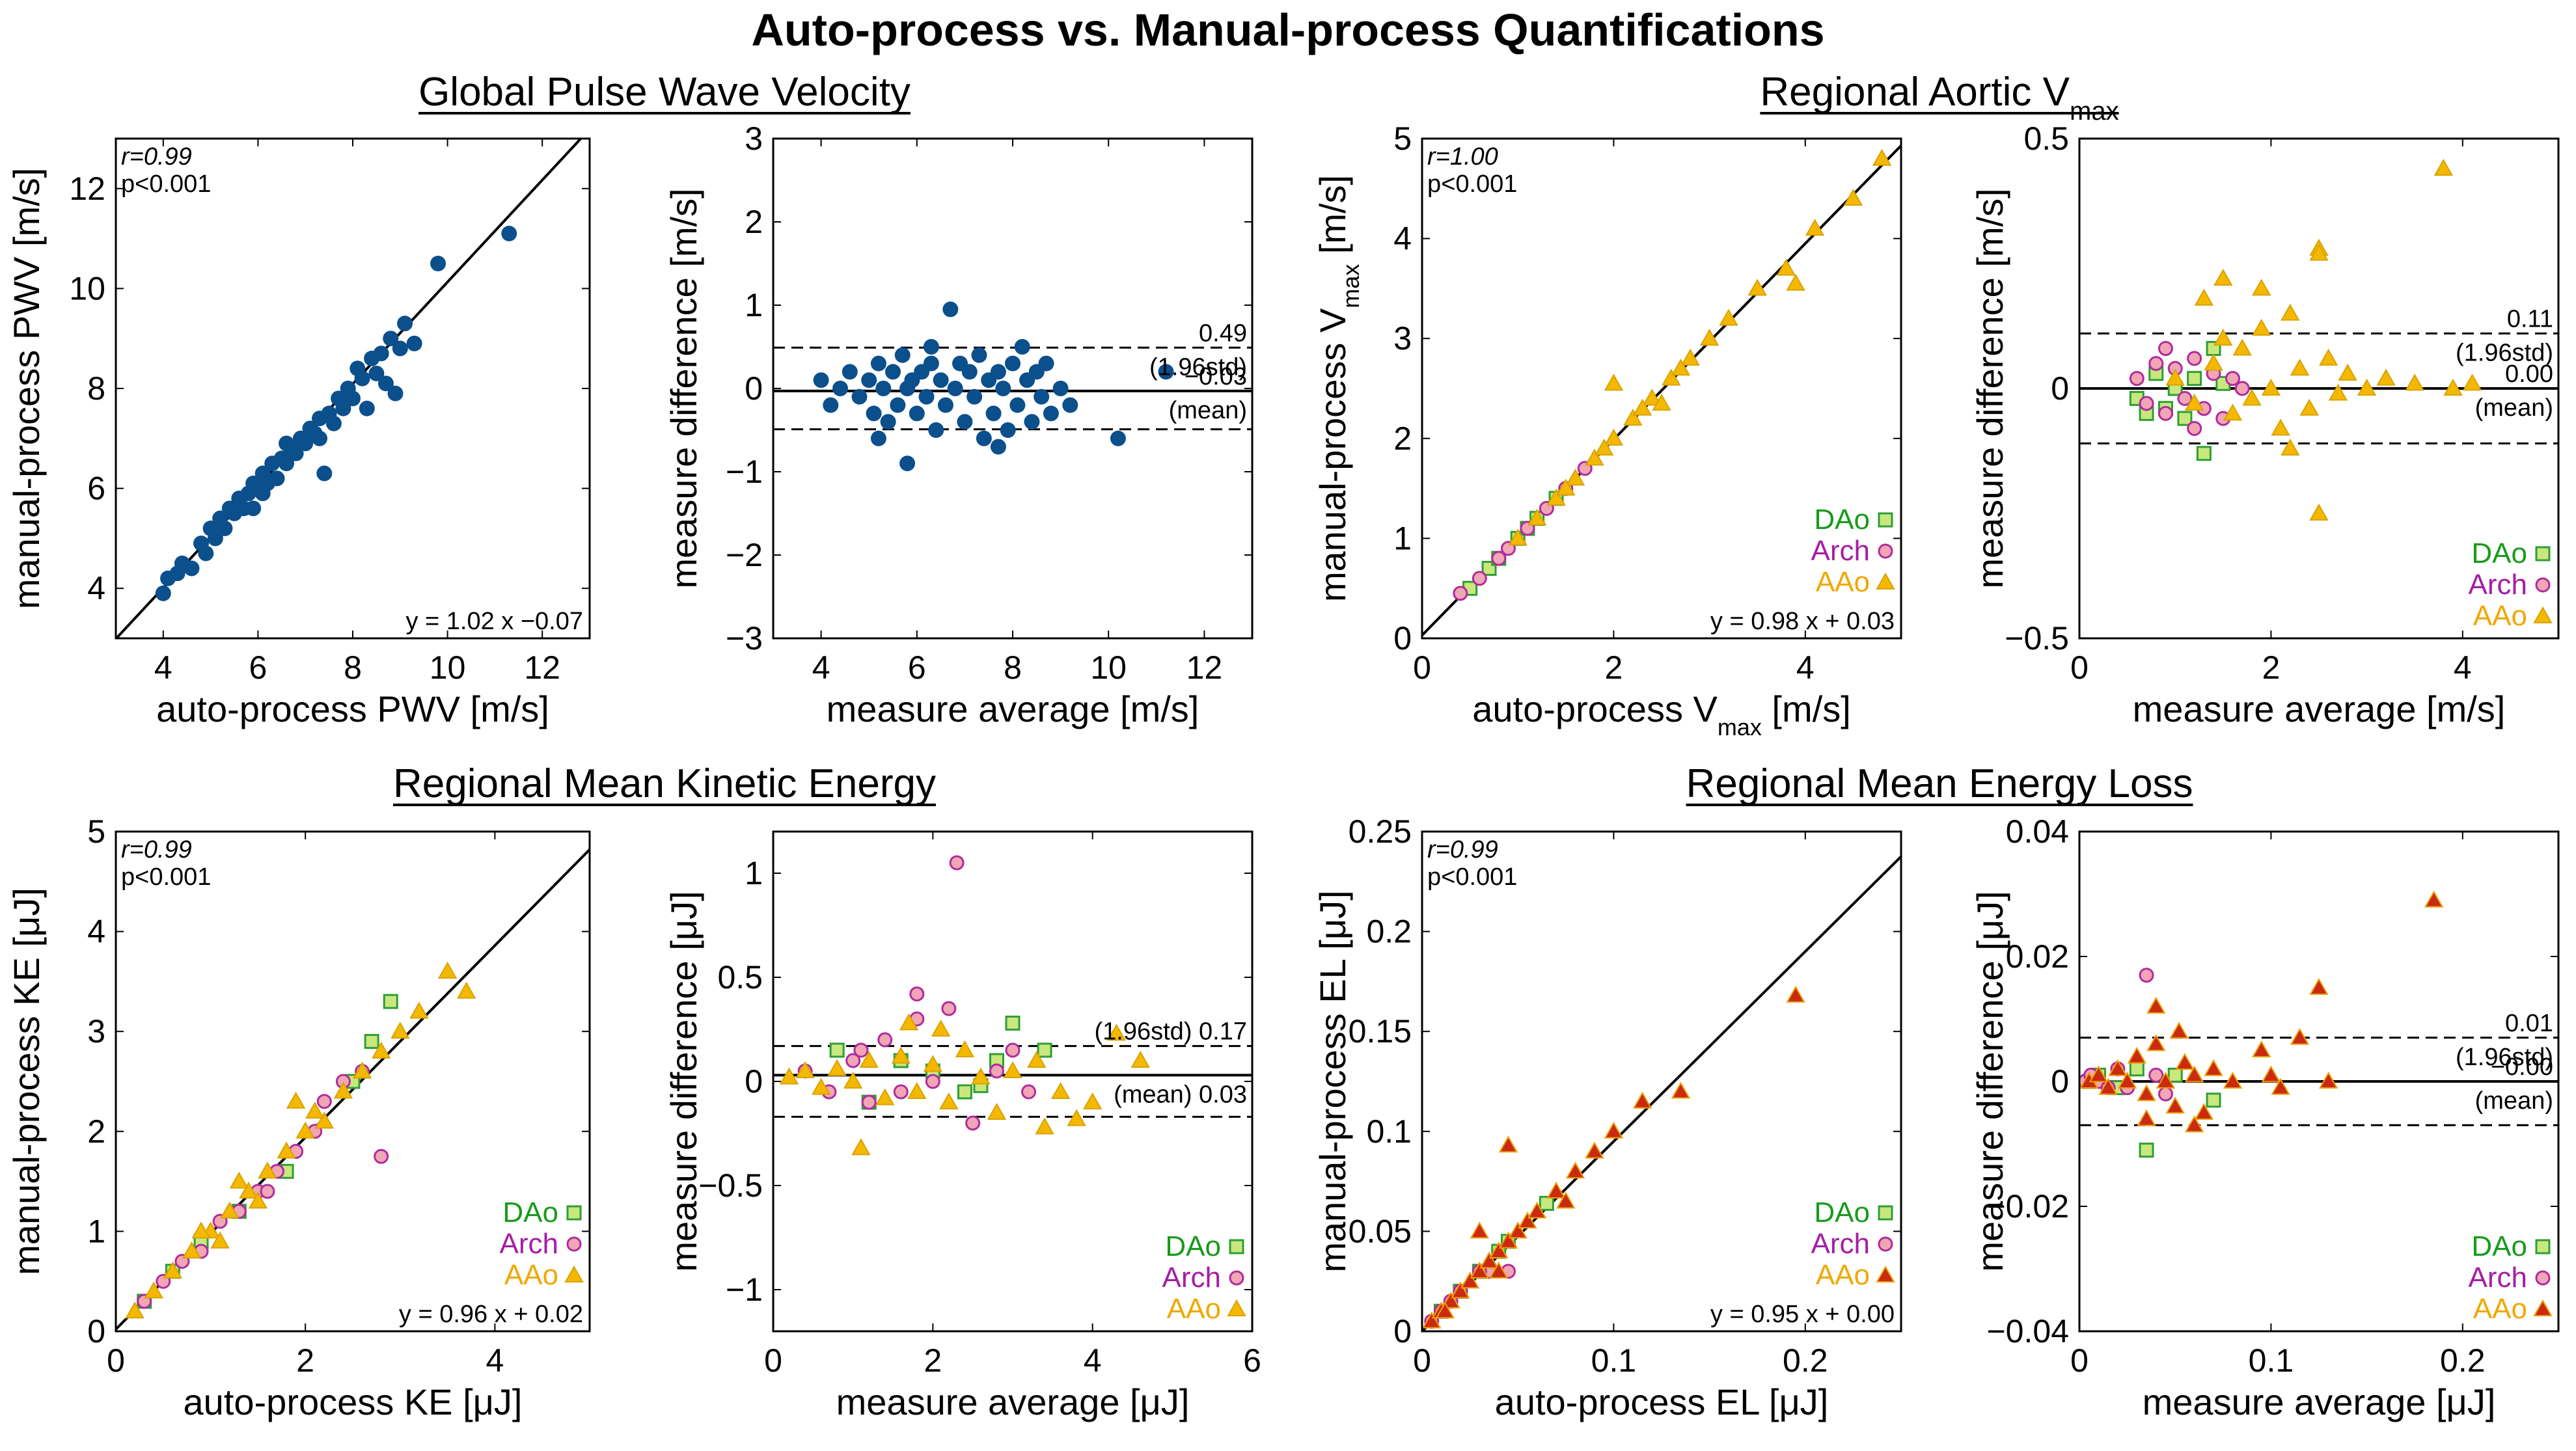  I want to click on y-tick-label: −0.02, so click(2027, 1206).